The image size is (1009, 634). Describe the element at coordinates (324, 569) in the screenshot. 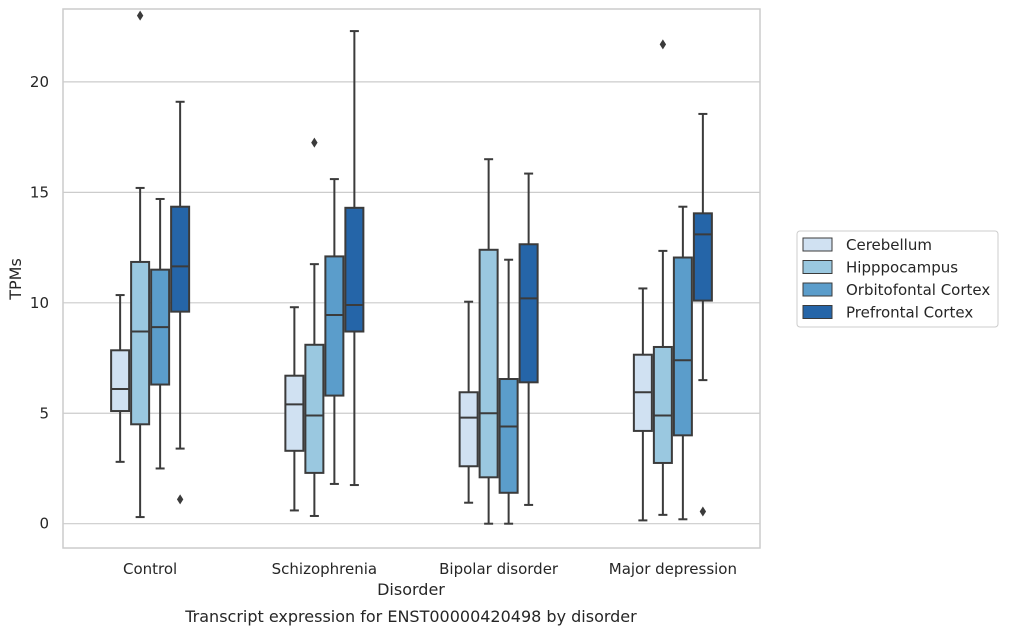

I see `x-tick-label: Schizophrenia` at that location.